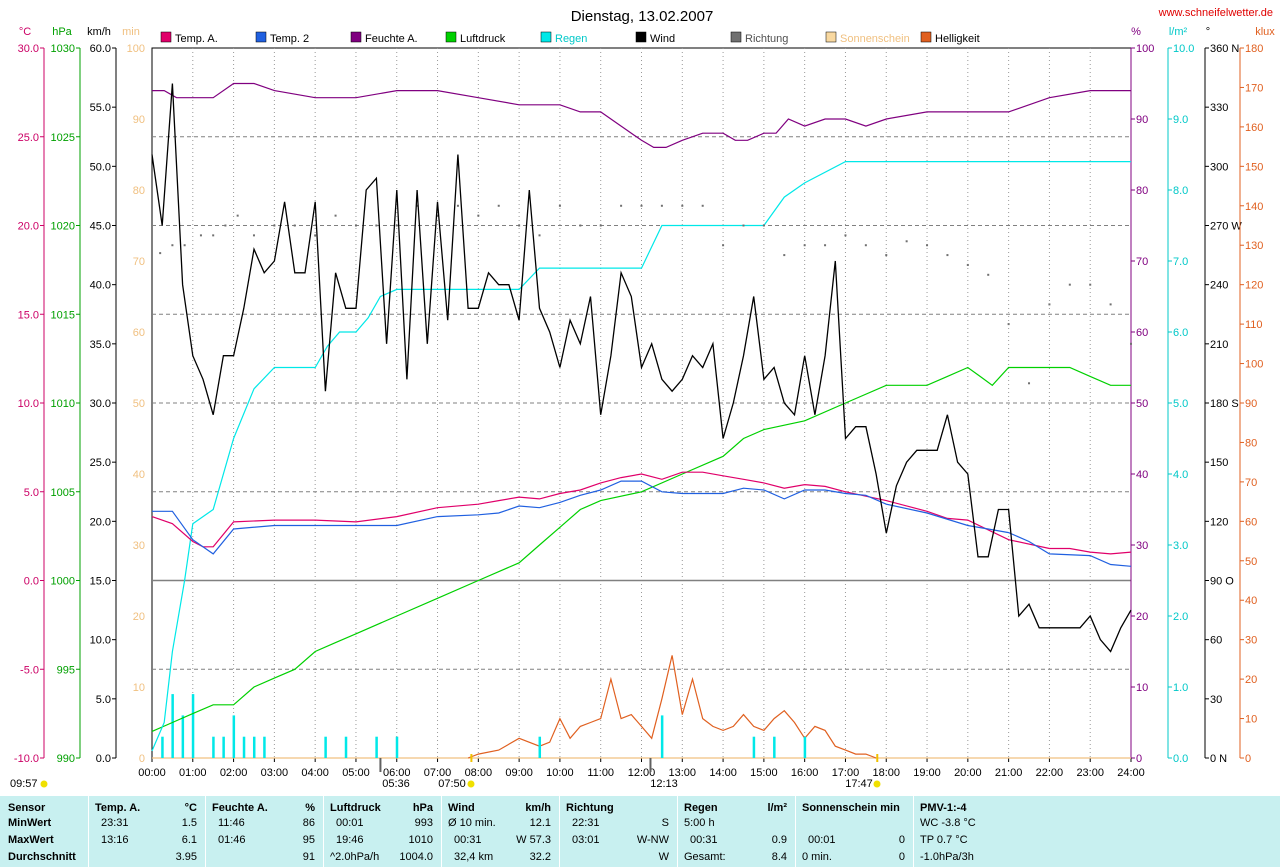 This screenshot has height=867, width=1280. I want to click on stats-richtung-header: Richtung, so click(590, 808).